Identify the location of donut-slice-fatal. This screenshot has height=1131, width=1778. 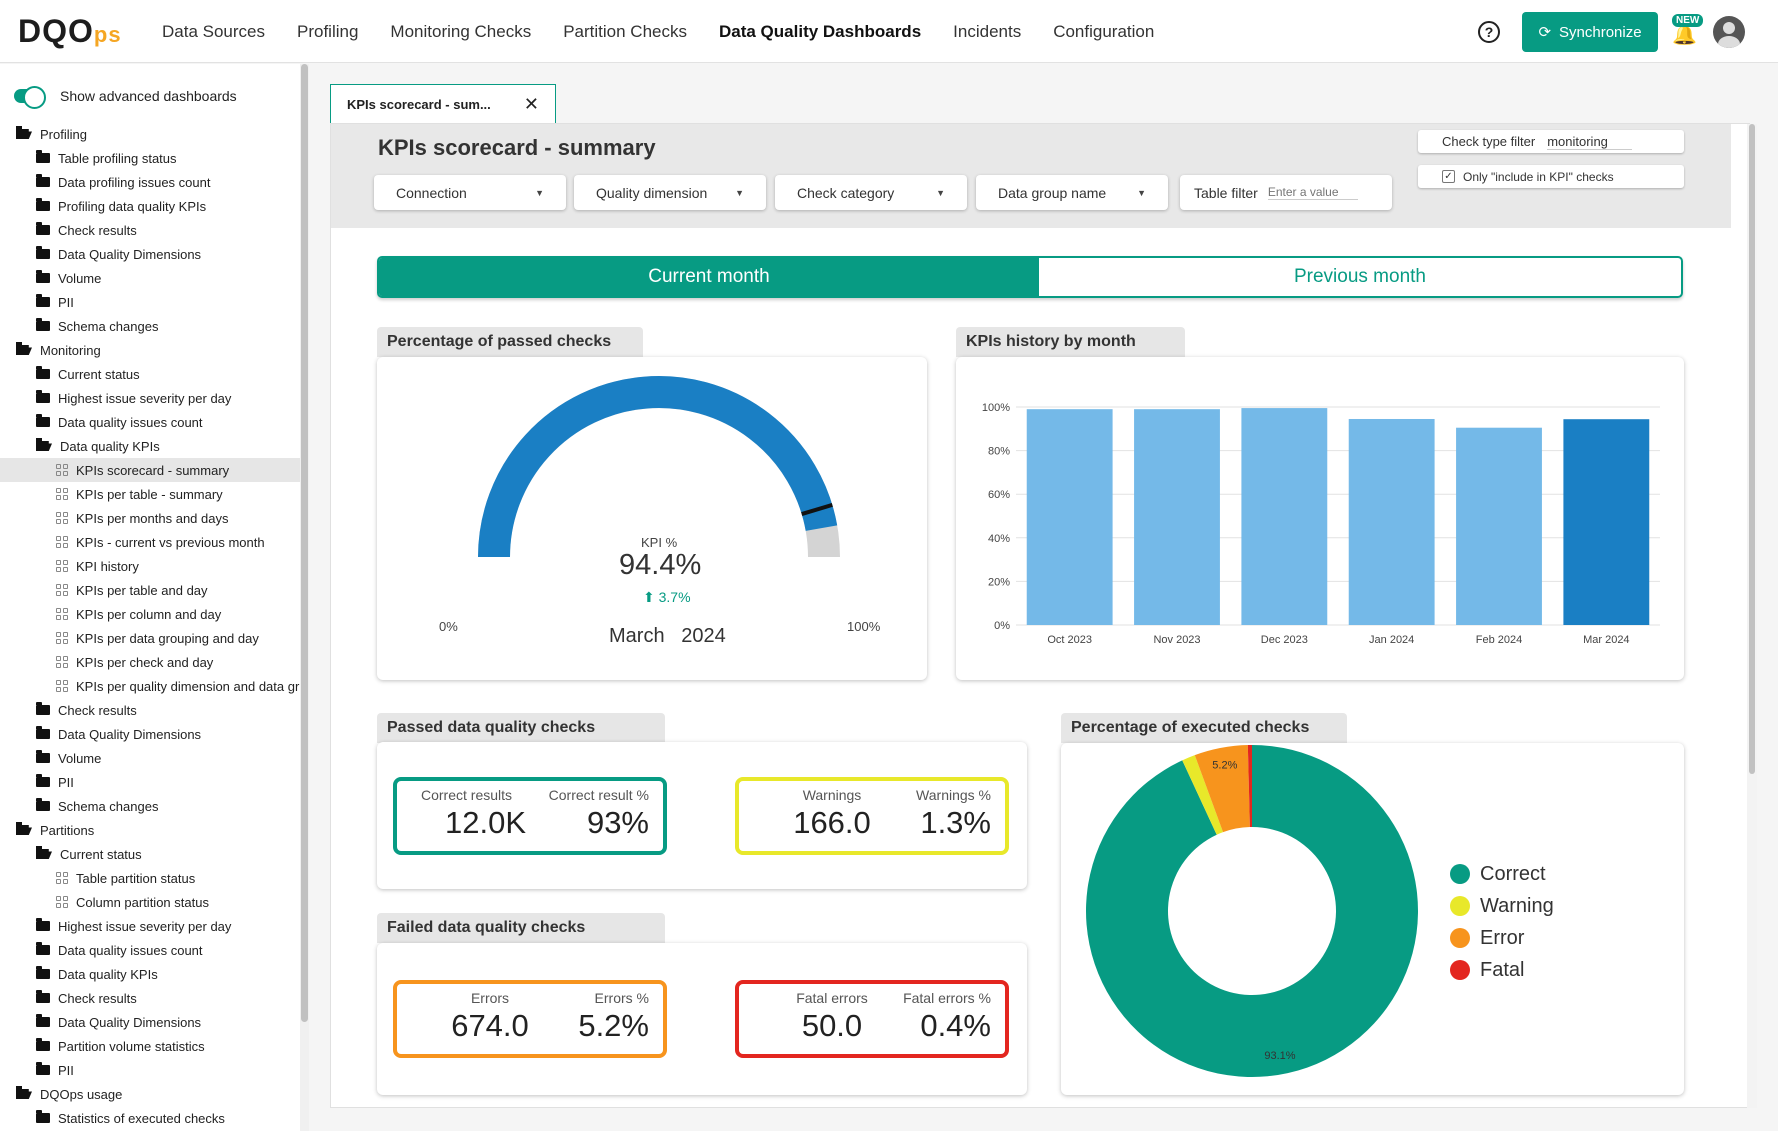
(1249, 786).